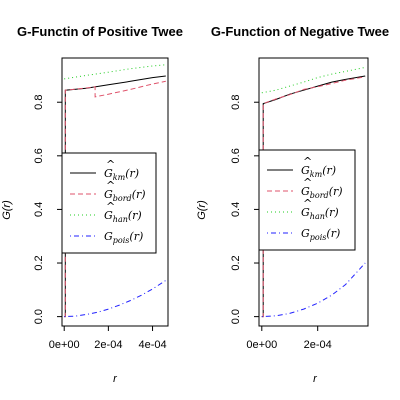 The image size is (400, 400). I want to click on x-tick-label: 4e-04, so click(152, 345).